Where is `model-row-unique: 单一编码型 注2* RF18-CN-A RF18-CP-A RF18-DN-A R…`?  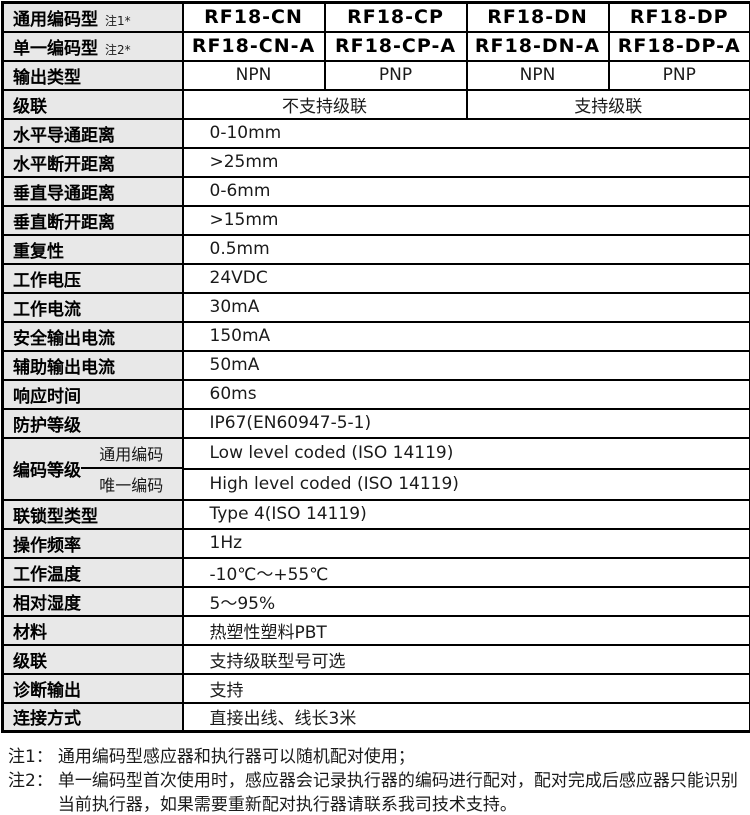 model-row-unique: 单一编码型 注2* RF18-CN-A RF18-CP-A RF18-DN-A R… is located at coordinates (375, 46).